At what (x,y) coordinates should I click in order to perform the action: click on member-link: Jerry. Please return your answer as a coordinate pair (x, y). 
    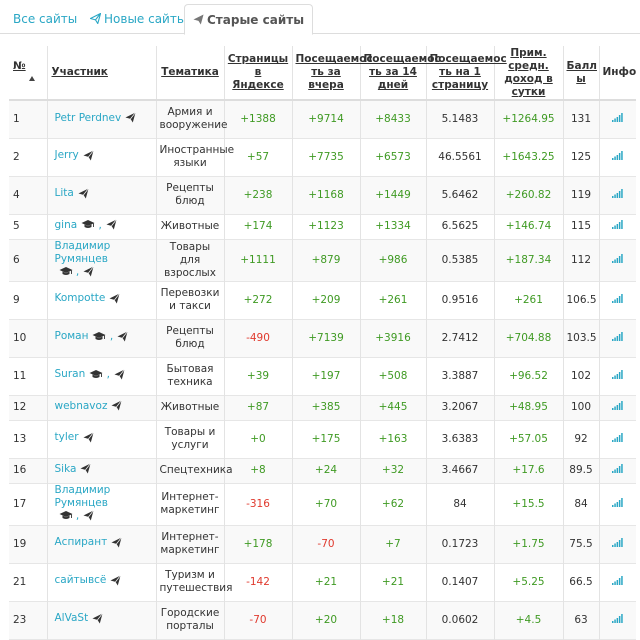
    Looking at the image, I should click on (66, 155).